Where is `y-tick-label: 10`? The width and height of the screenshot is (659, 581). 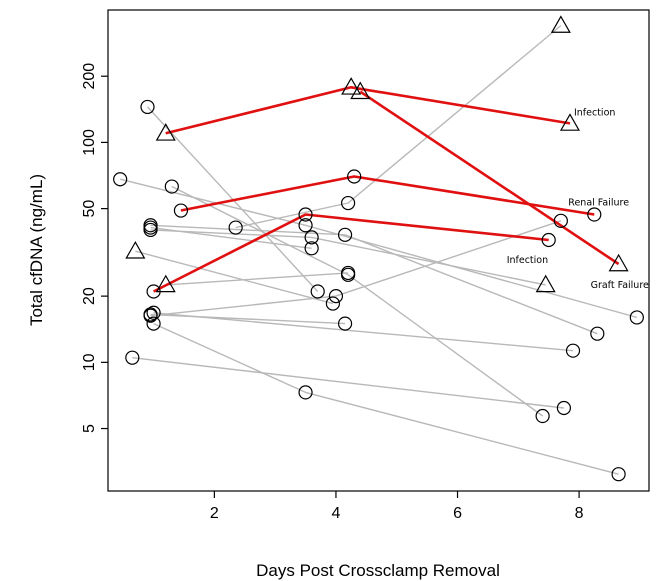 y-tick-label: 10 is located at coordinates (89, 362).